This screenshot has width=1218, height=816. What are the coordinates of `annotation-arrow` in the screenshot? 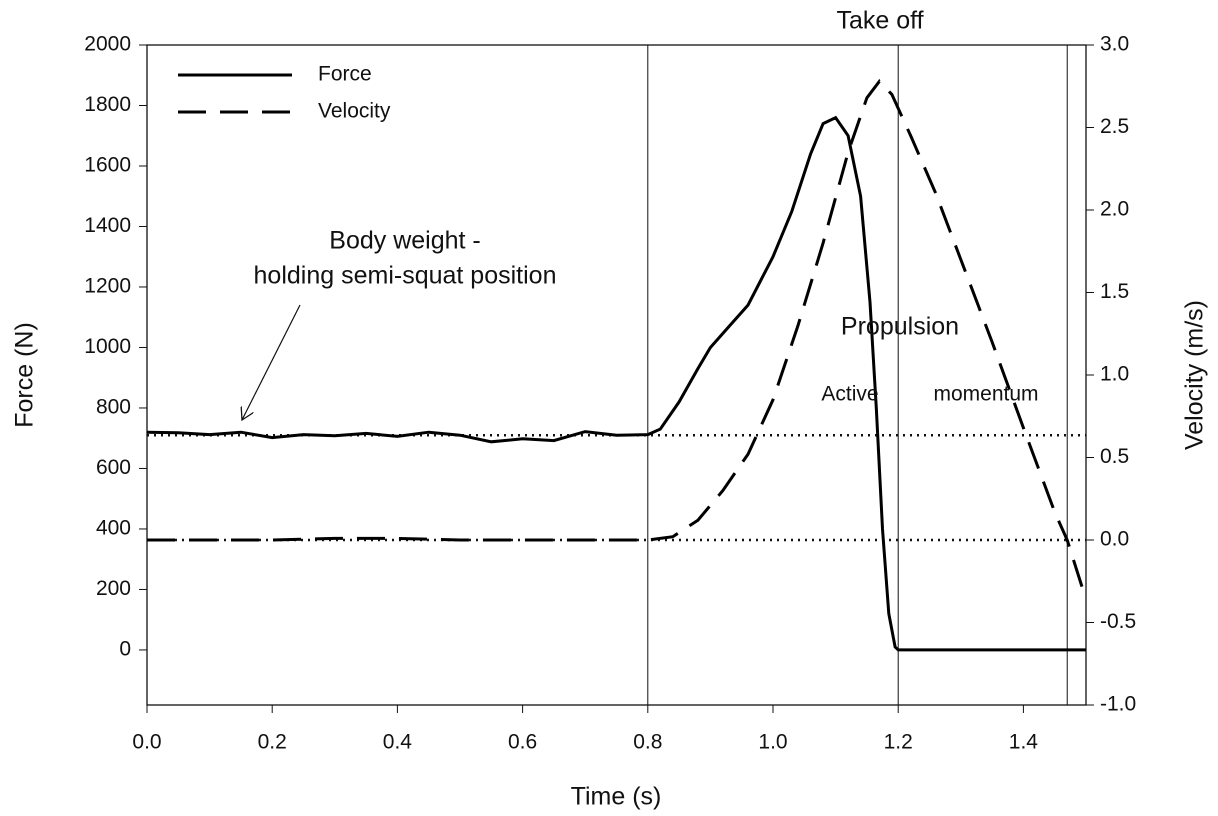 It's located at (271, 362).